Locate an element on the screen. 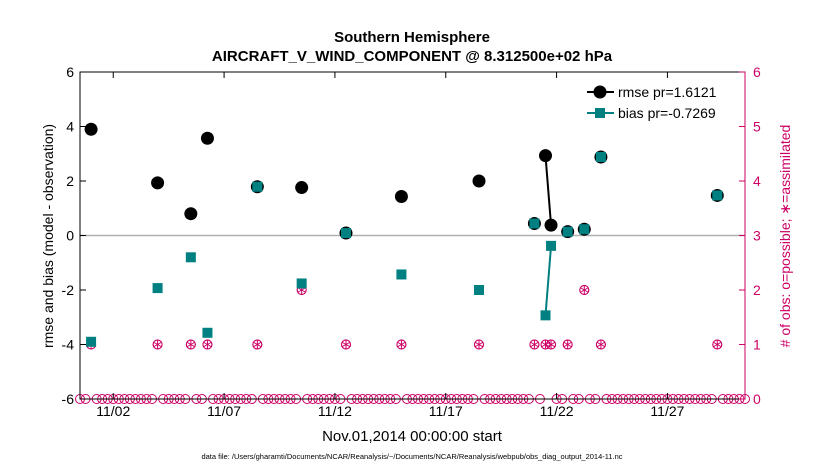 The image size is (830, 475). legend-box is located at coordinates (662, 102).